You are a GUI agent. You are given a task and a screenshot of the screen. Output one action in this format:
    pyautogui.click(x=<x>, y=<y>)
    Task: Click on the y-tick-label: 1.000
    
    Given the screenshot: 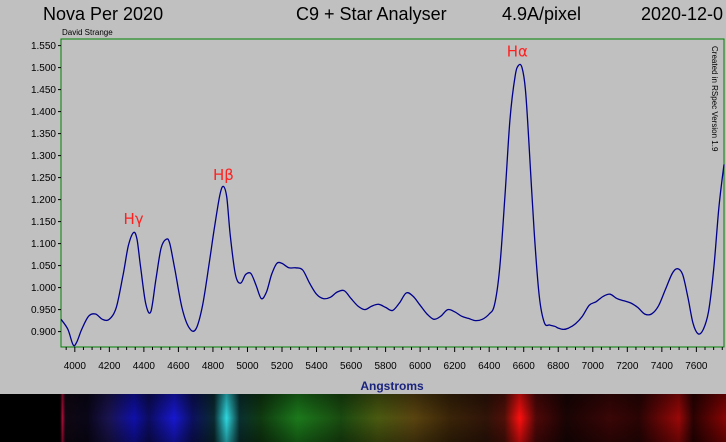 What is the action you would take?
    pyautogui.click(x=43, y=288)
    